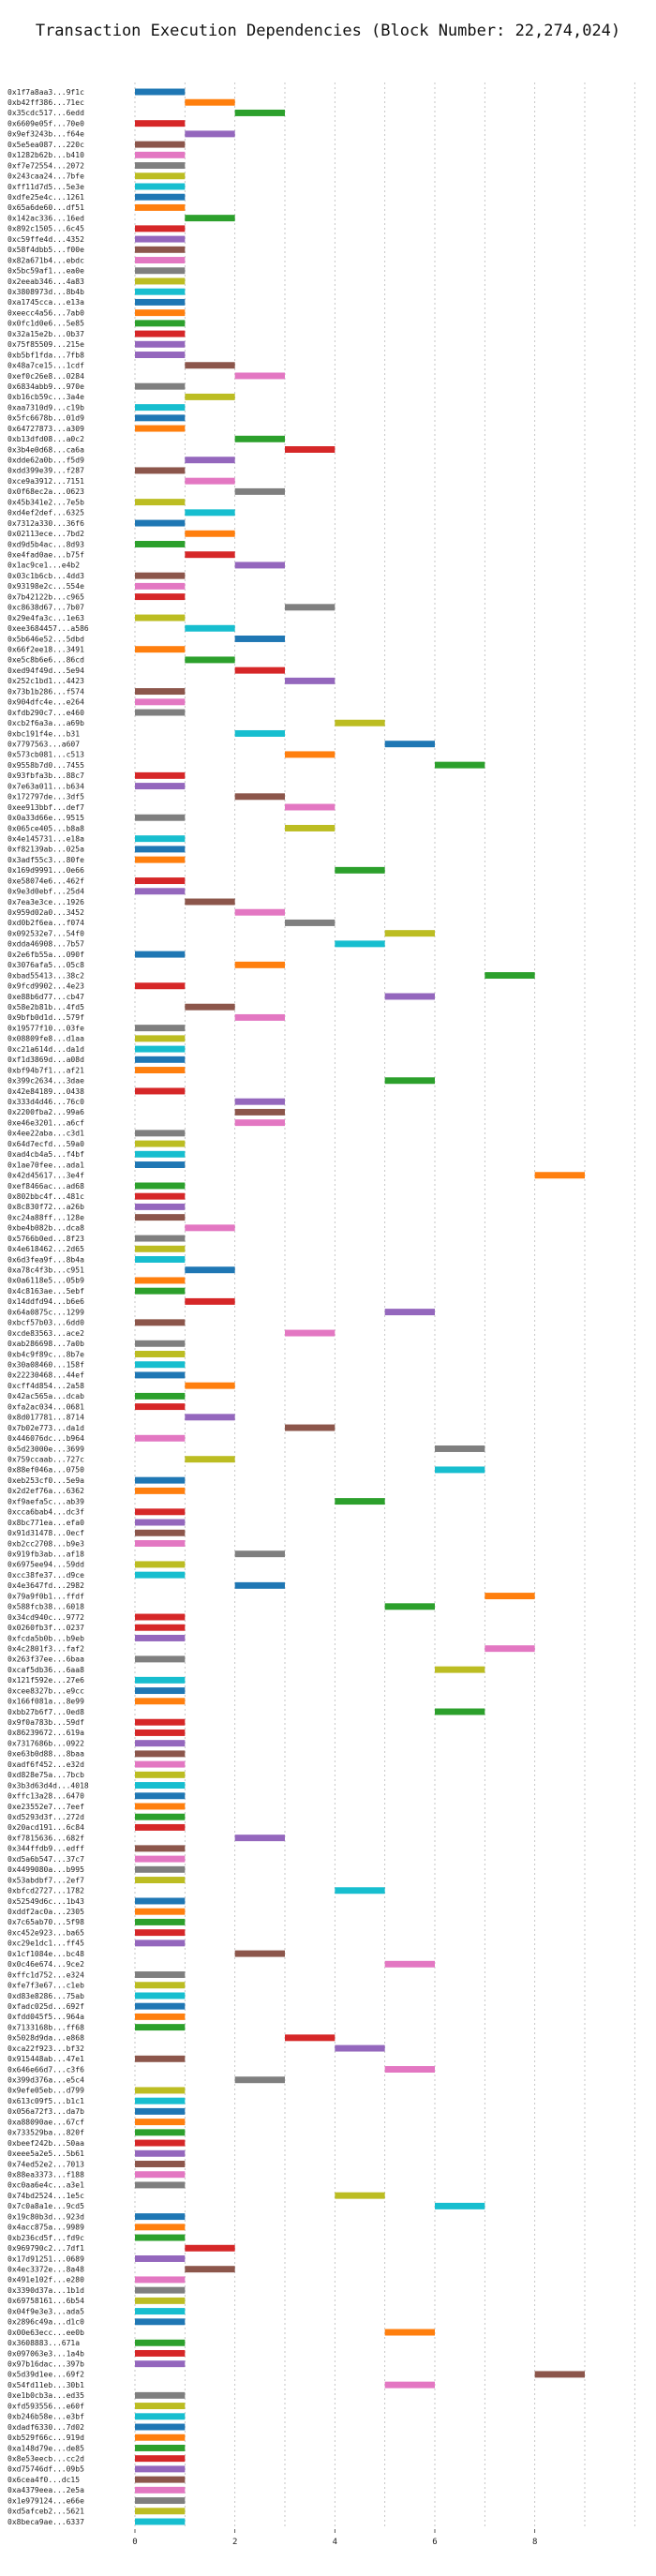 The width and height of the screenshot is (656, 2576). I want to click on transaction-label: 0x399c2634...3dae, so click(46, 1082).